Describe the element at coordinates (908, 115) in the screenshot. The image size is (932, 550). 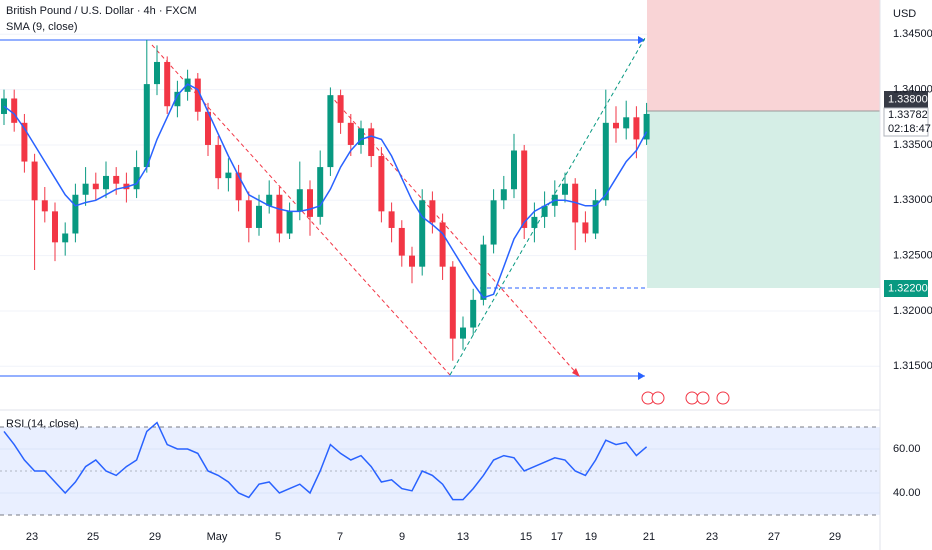
I see `last-price-label: 1.33782` at that location.